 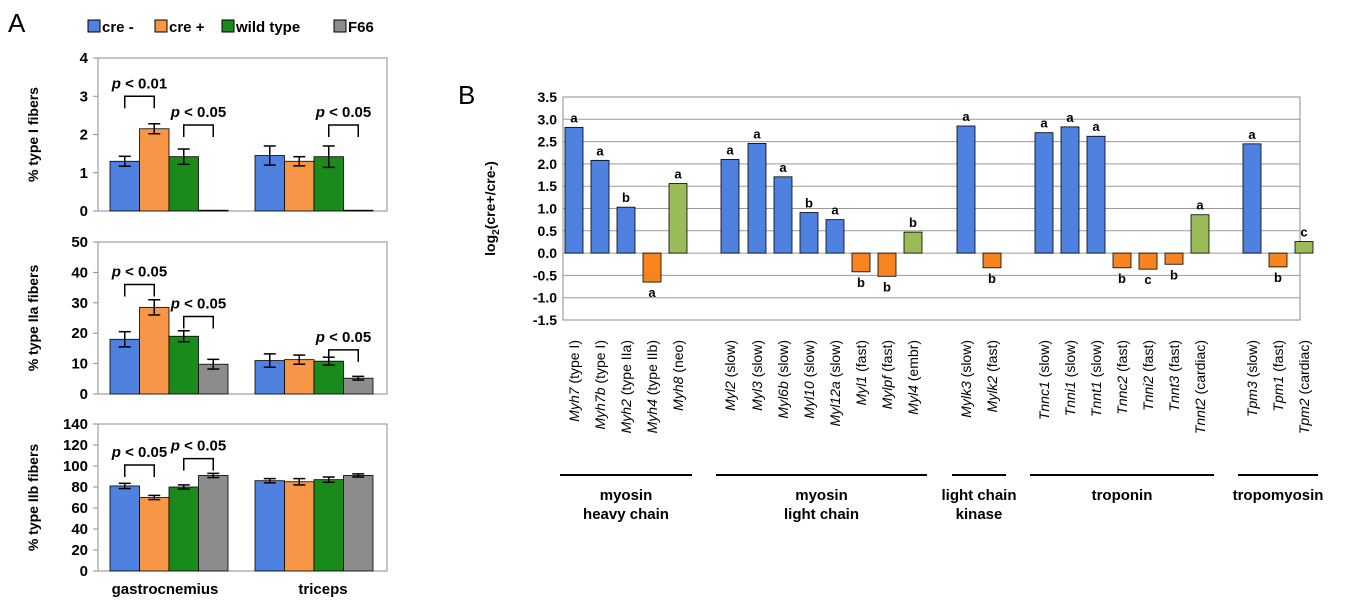 I want to click on gene-label: Tnni2 (fast), so click(x=1148, y=375).